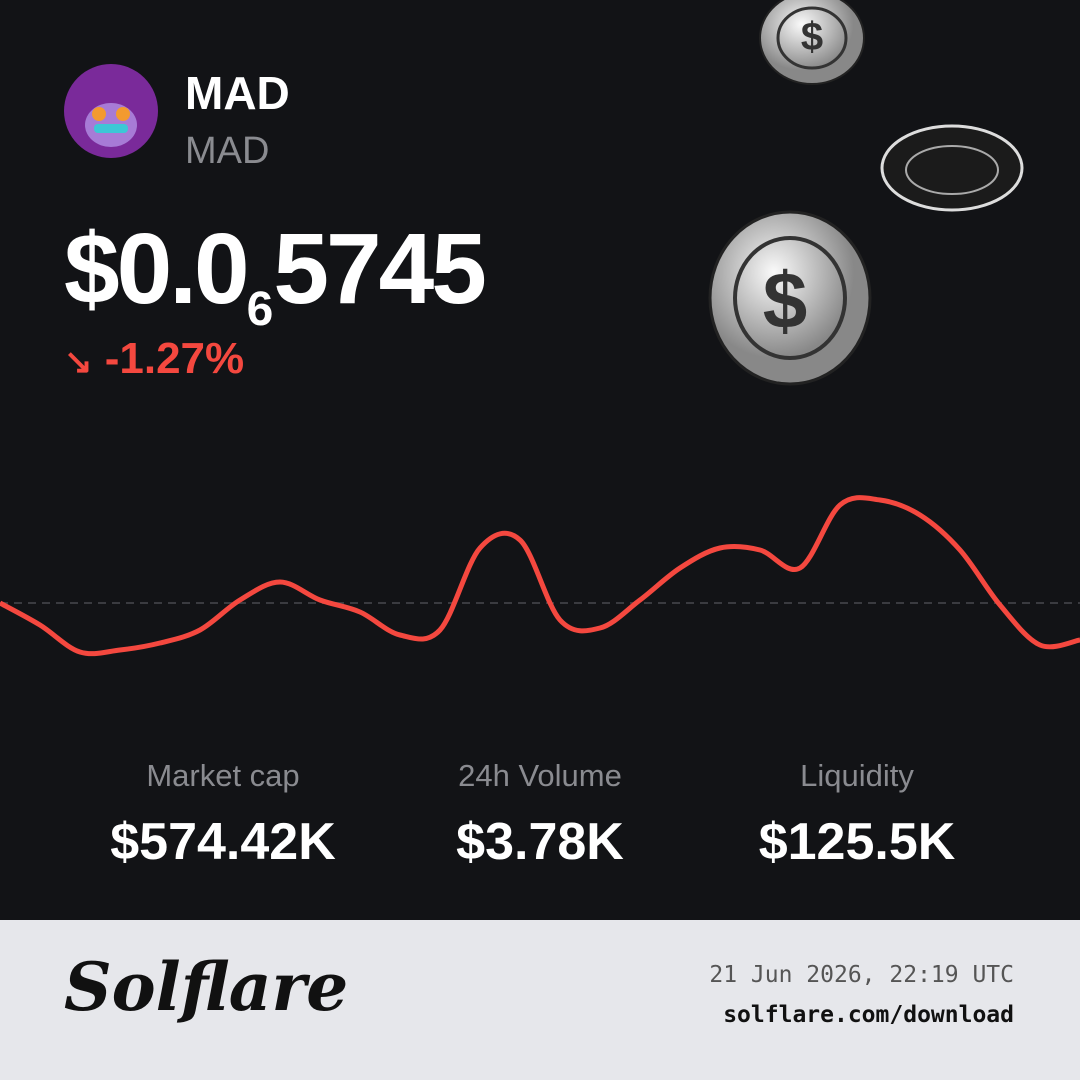 The width and height of the screenshot is (1080, 1080). I want to click on stat: Liquidity $125.5K, so click(857, 815).